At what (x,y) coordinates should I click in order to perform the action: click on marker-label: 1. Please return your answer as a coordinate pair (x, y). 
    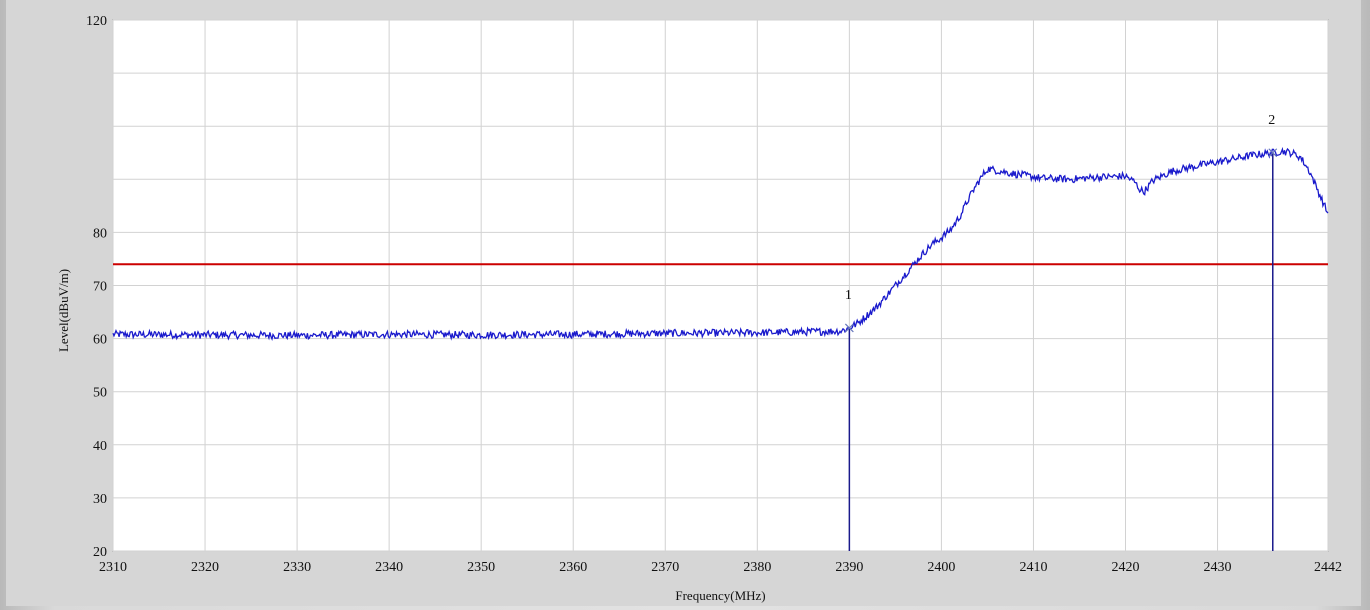
    Looking at the image, I should click on (848, 295).